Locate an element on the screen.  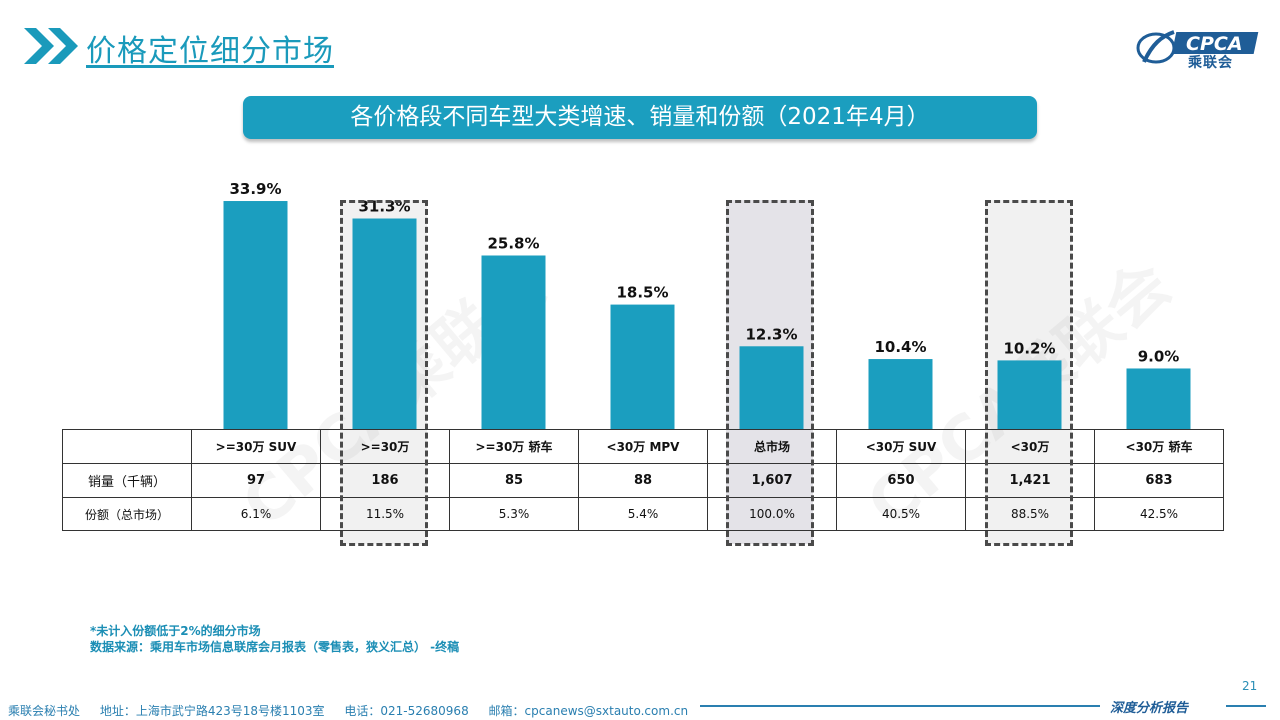
footer-phone: 电话：021-52680968 is located at coordinates (406, 711).